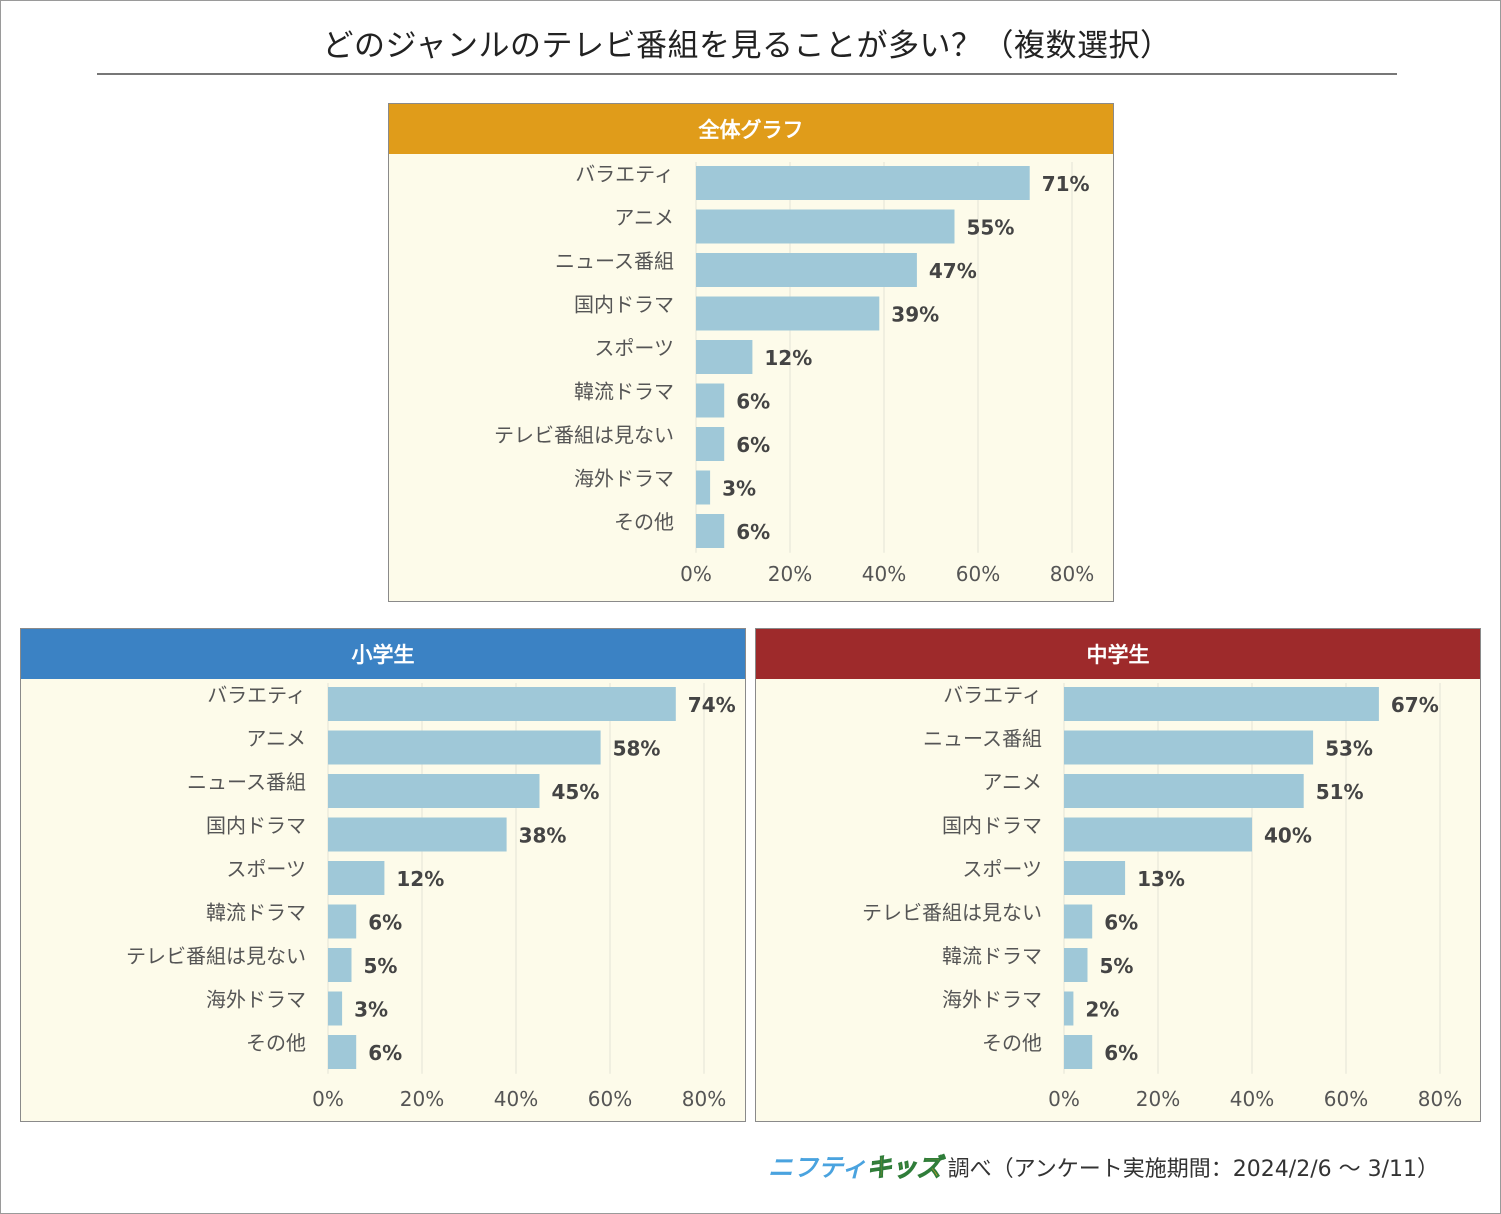 The image size is (1501, 1214). I want to click on title-divider, so click(747, 74).